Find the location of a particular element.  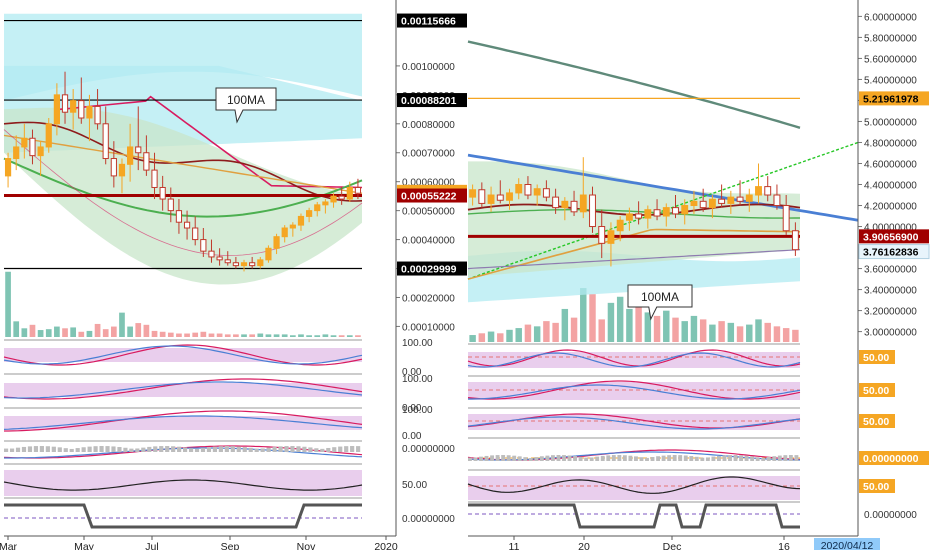

oscillator-tick-label: 0.00000000 is located at coordinates (890, 515).